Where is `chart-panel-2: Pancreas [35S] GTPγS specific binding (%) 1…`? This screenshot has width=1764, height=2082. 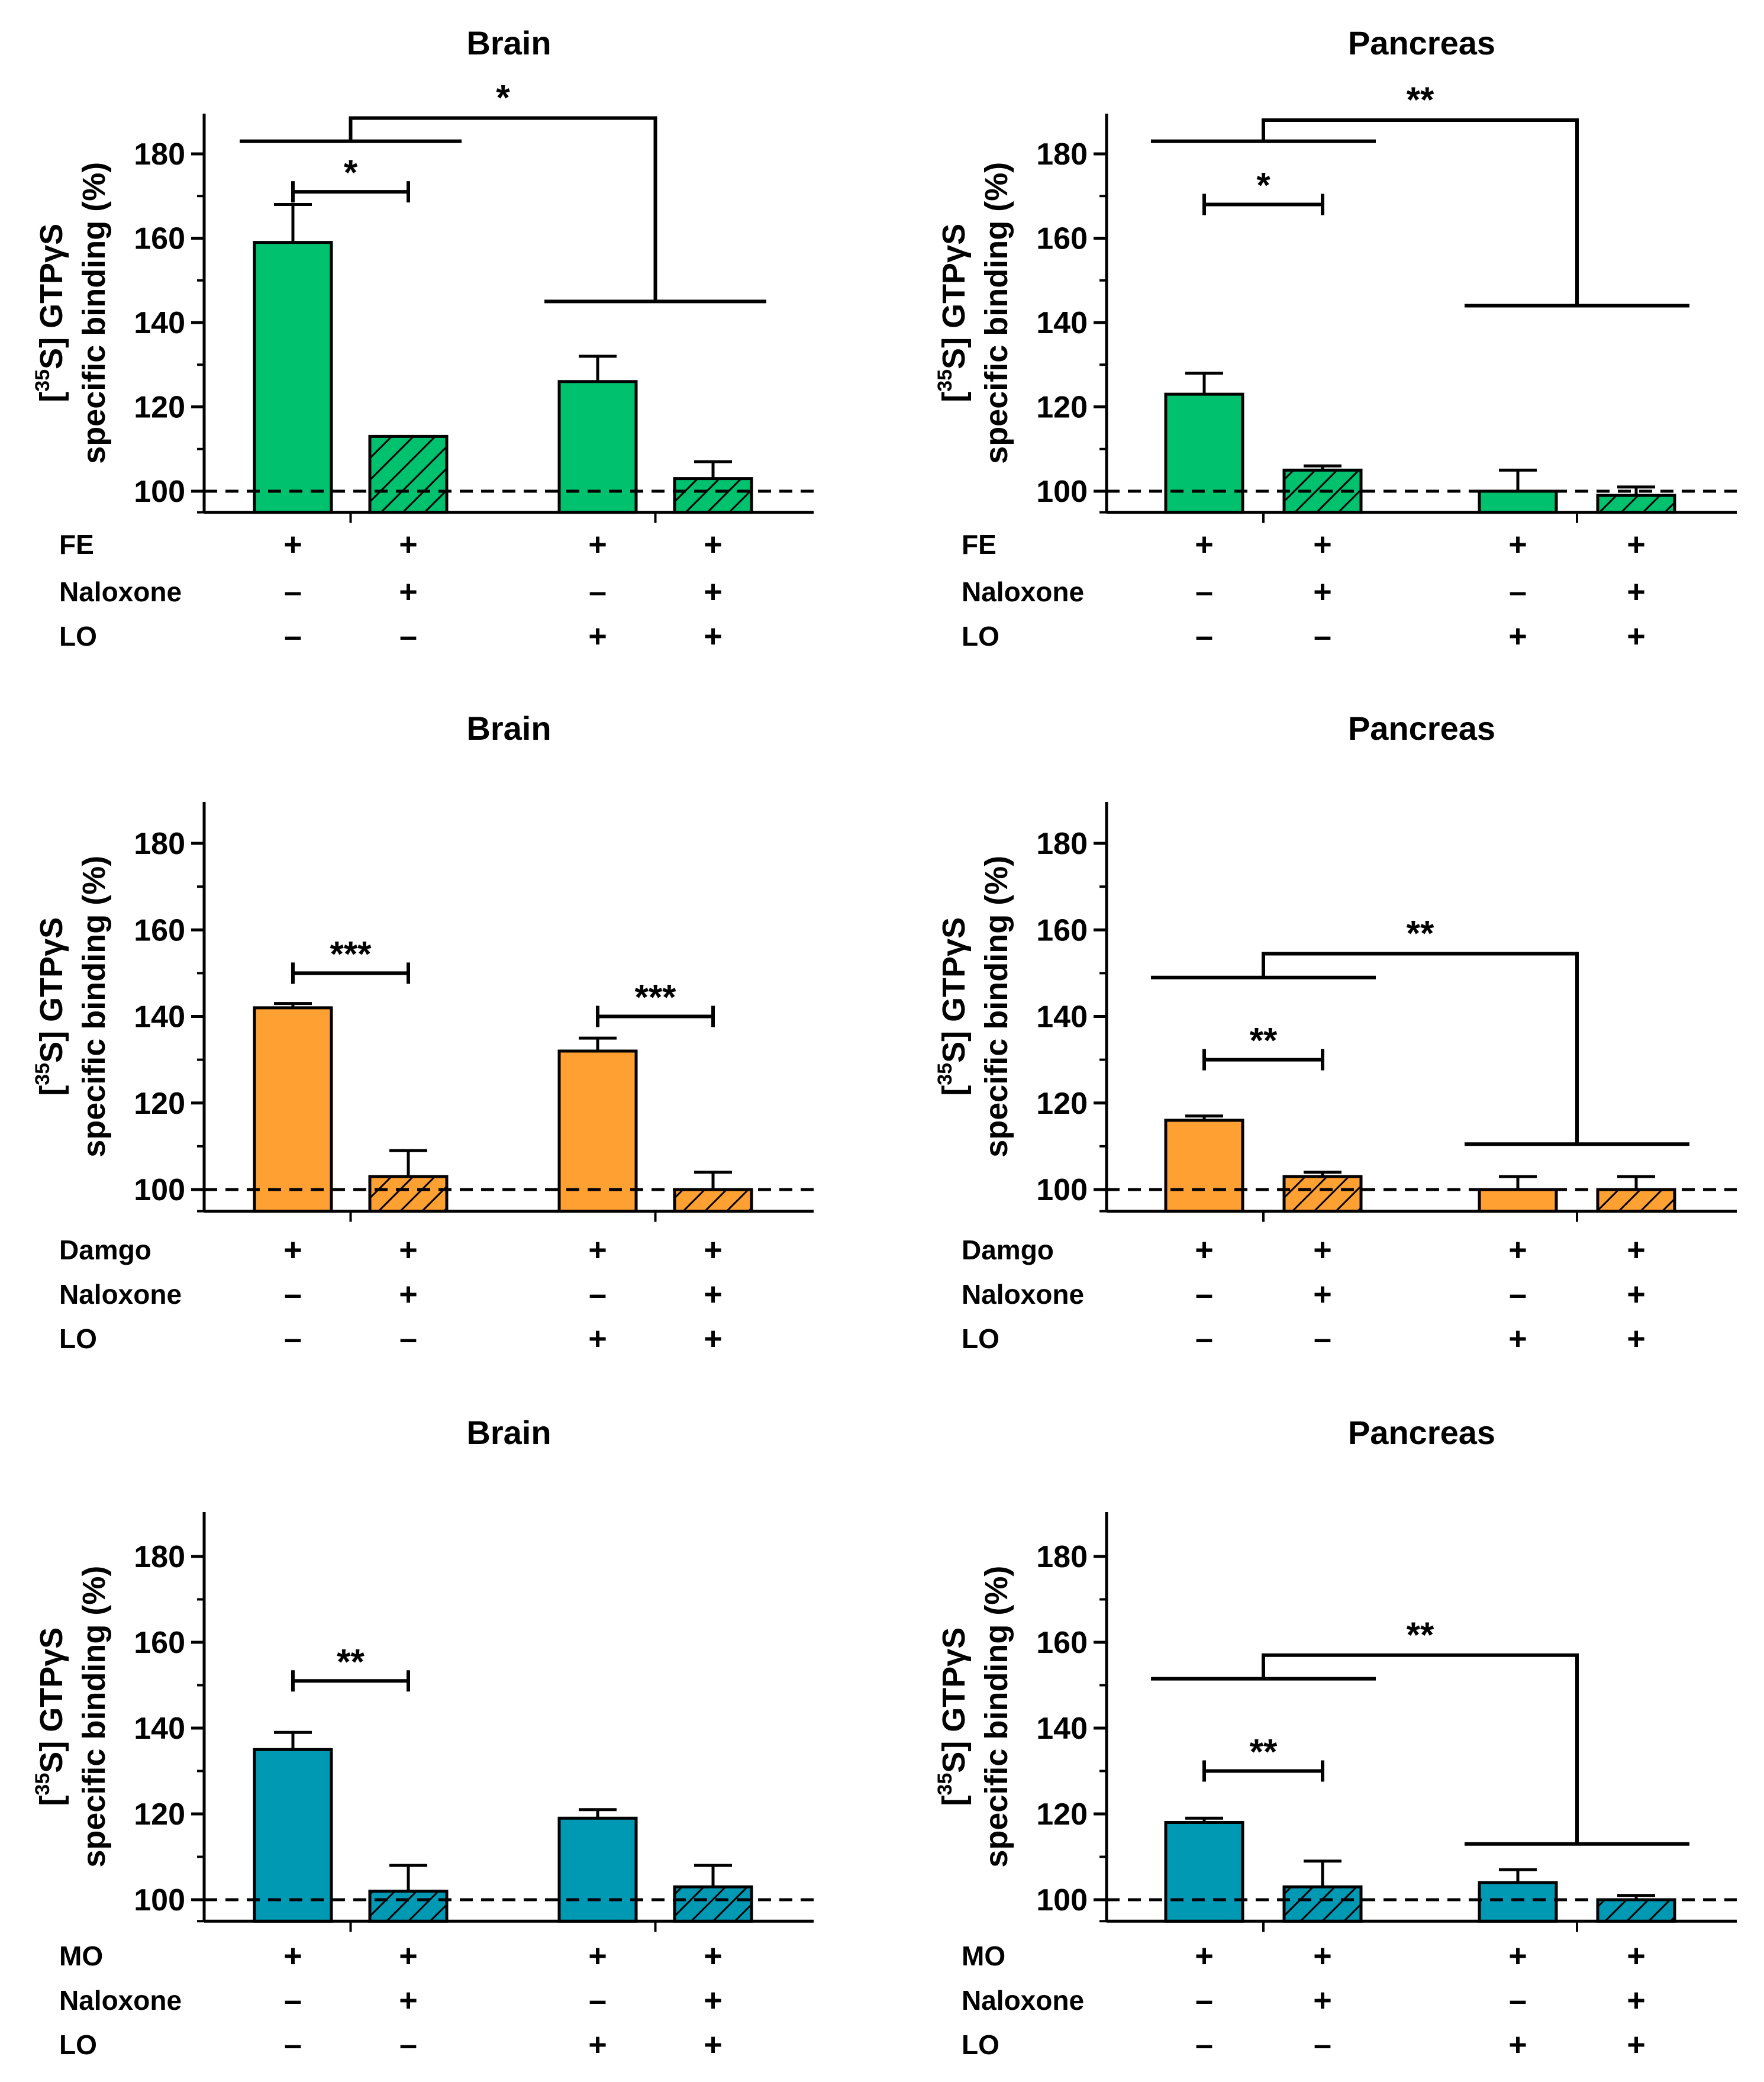
chart-panel-2: Pancreas [35S] GTPγS specific binding (%) 1… is located at coordinates (1335, 339).